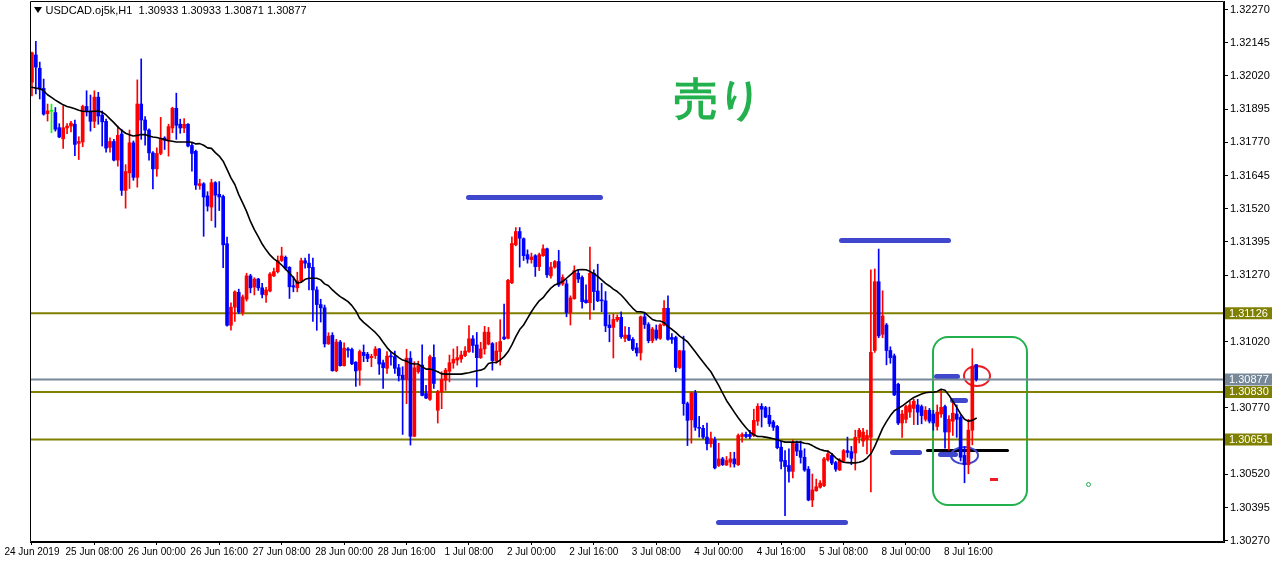 The width and height of the screenshot is (1272, 564). Describe the element at coordinates (219, 551) in the screenshot. I see `x-tick-label: 26 Jun 16:00` at that location.